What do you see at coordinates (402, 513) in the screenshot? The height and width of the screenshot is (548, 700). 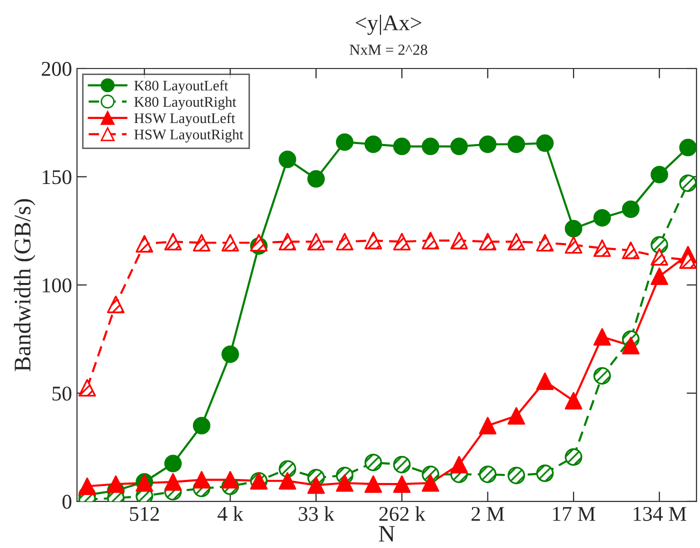 I see `x-tick-label: 262 k` at bounding box center [402, 513].